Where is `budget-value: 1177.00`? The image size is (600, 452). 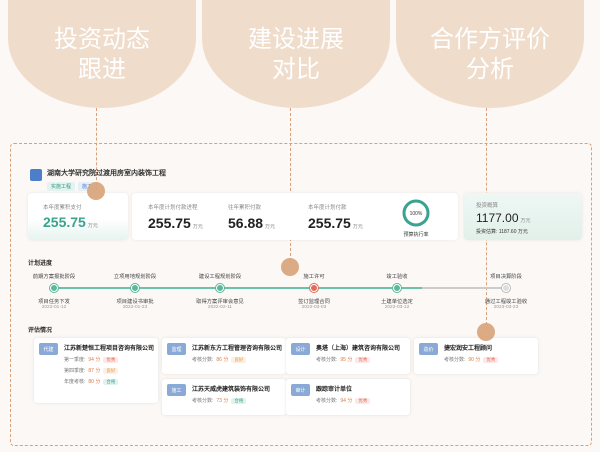
budget-value: 1177.00 is located at coordinates (497, 218).